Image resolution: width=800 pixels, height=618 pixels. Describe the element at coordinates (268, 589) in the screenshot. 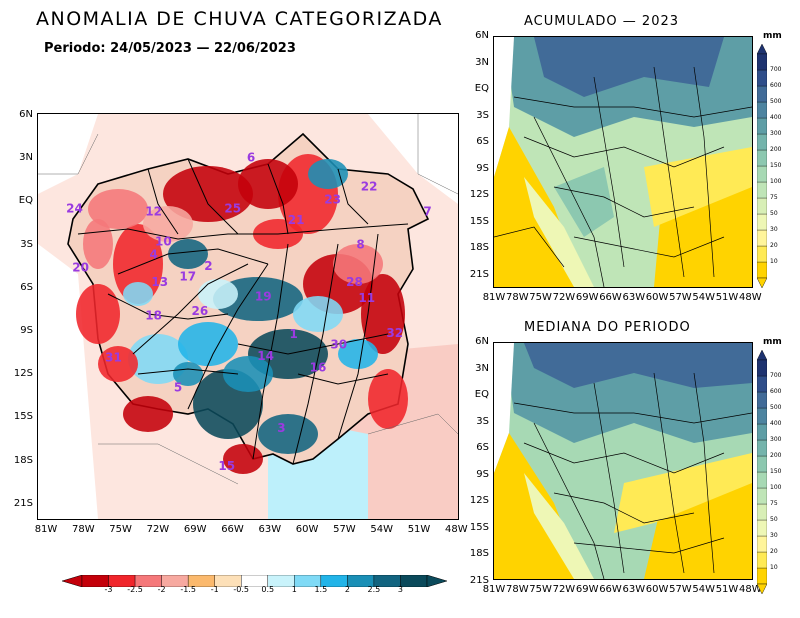

I see `anomaly-legend-label: 0.5` at that location.